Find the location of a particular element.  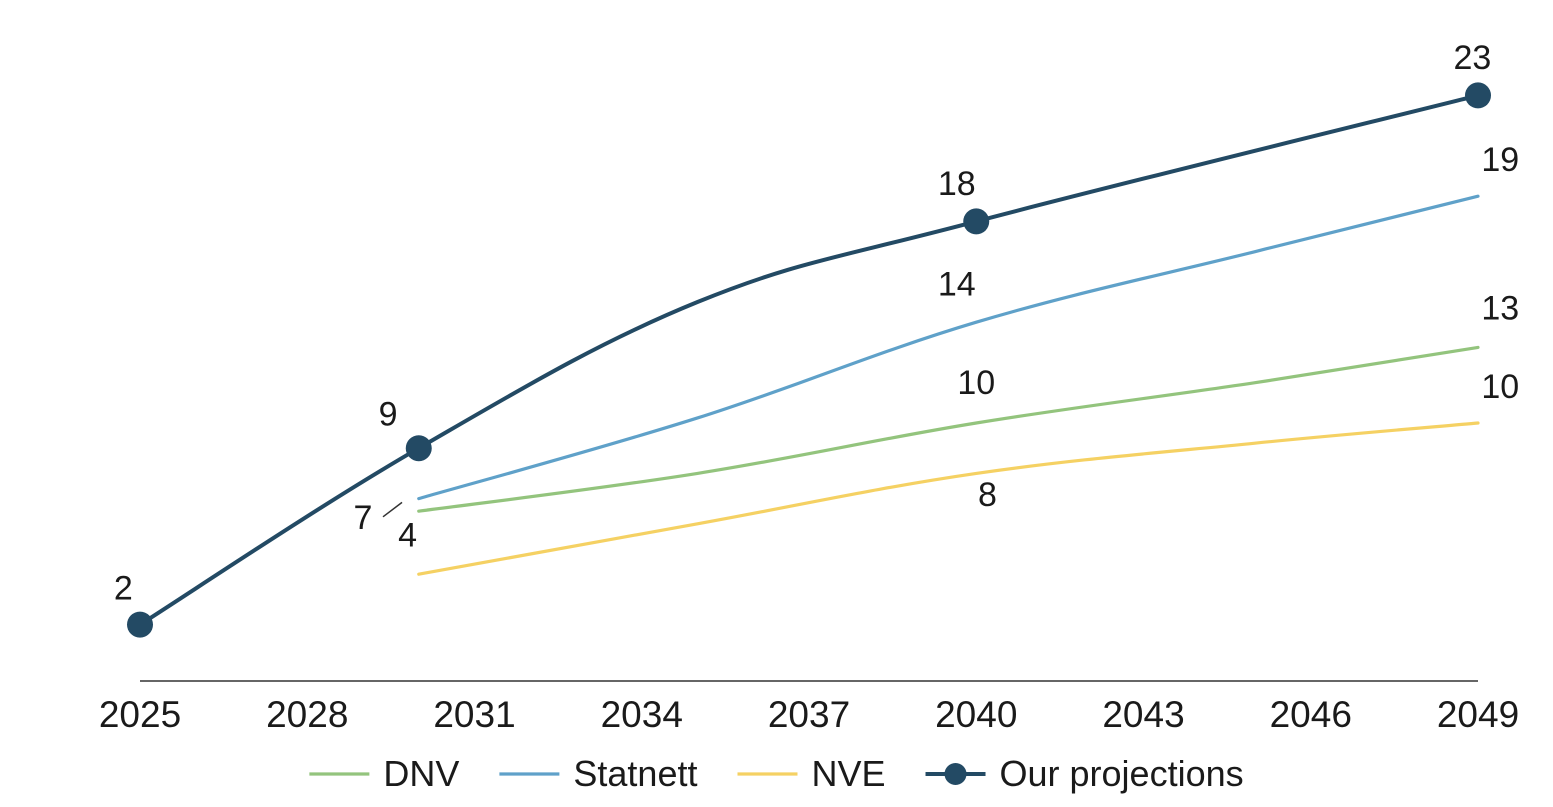

x-tick-2025: 2025 is located at coordinates (140, 714).